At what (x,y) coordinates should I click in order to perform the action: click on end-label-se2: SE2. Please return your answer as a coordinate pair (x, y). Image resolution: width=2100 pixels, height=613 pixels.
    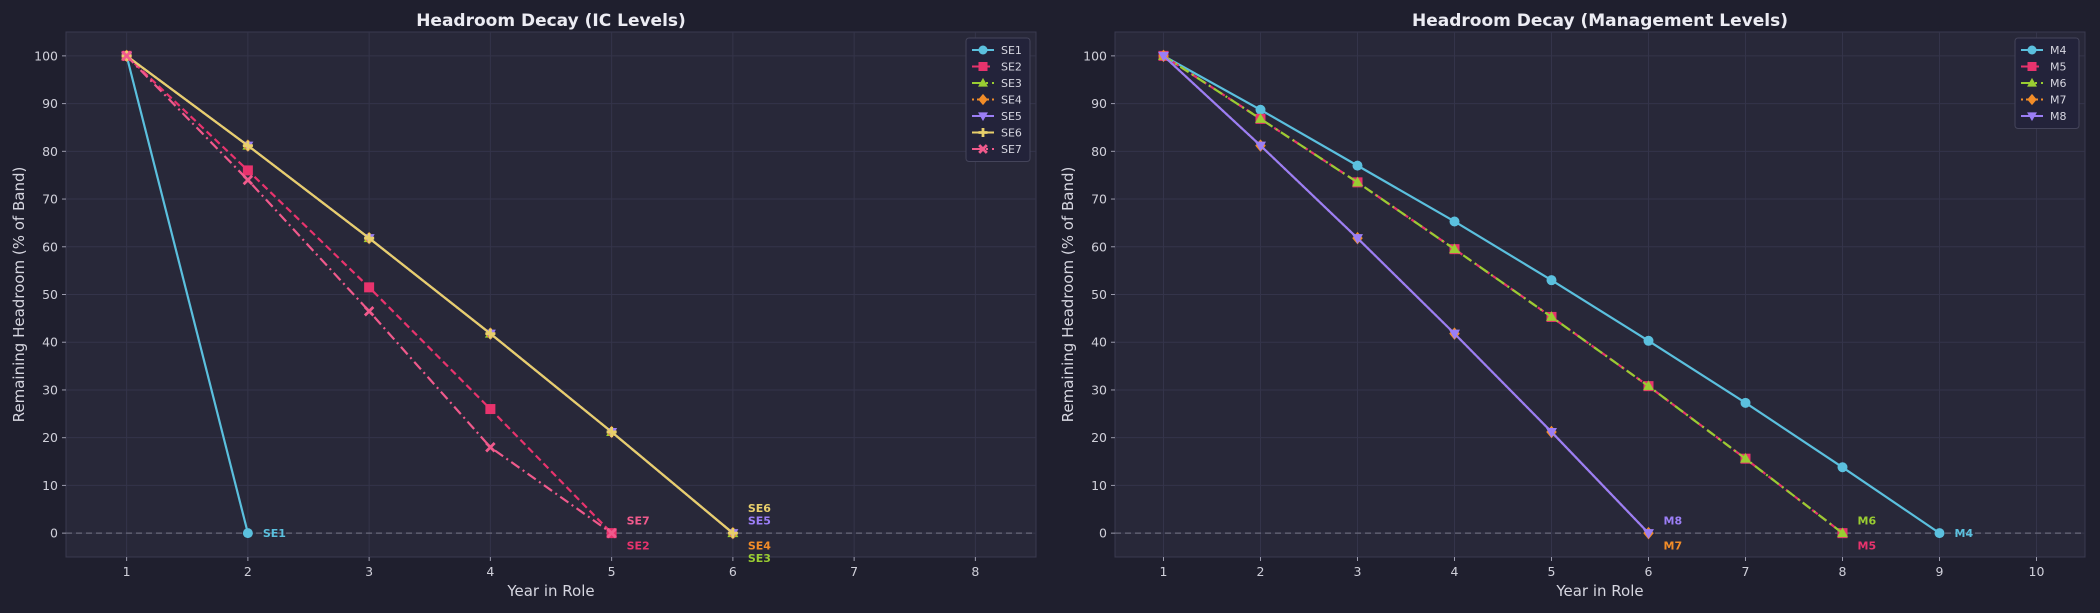
    Looking at the image, I should click on (638, 546).